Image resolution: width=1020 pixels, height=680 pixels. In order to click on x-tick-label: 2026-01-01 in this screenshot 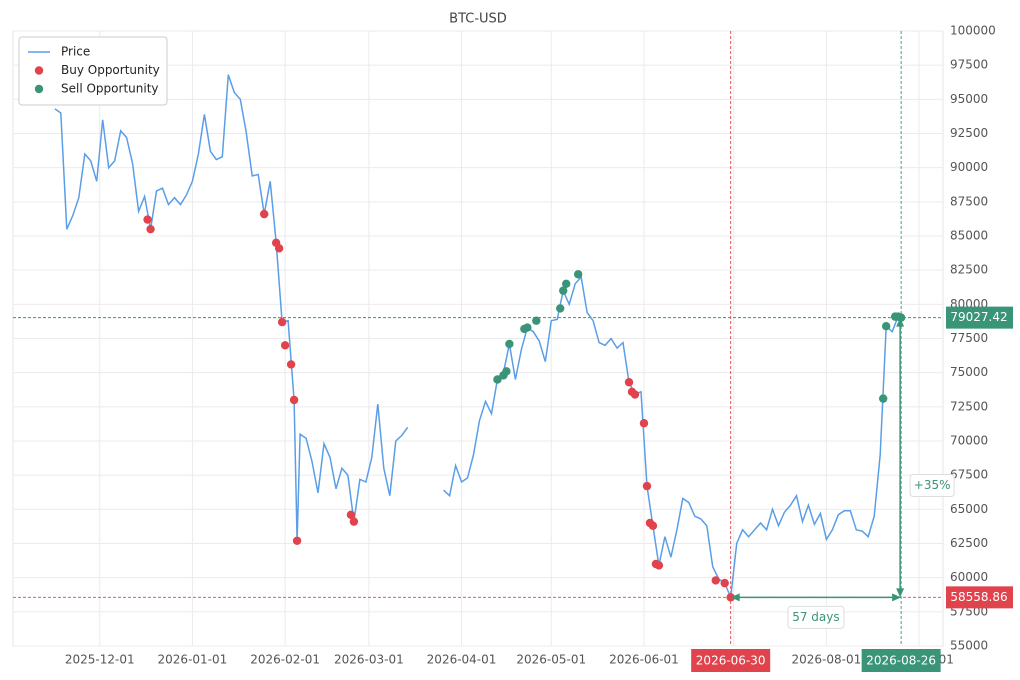, I will do `click(193, 660)`.